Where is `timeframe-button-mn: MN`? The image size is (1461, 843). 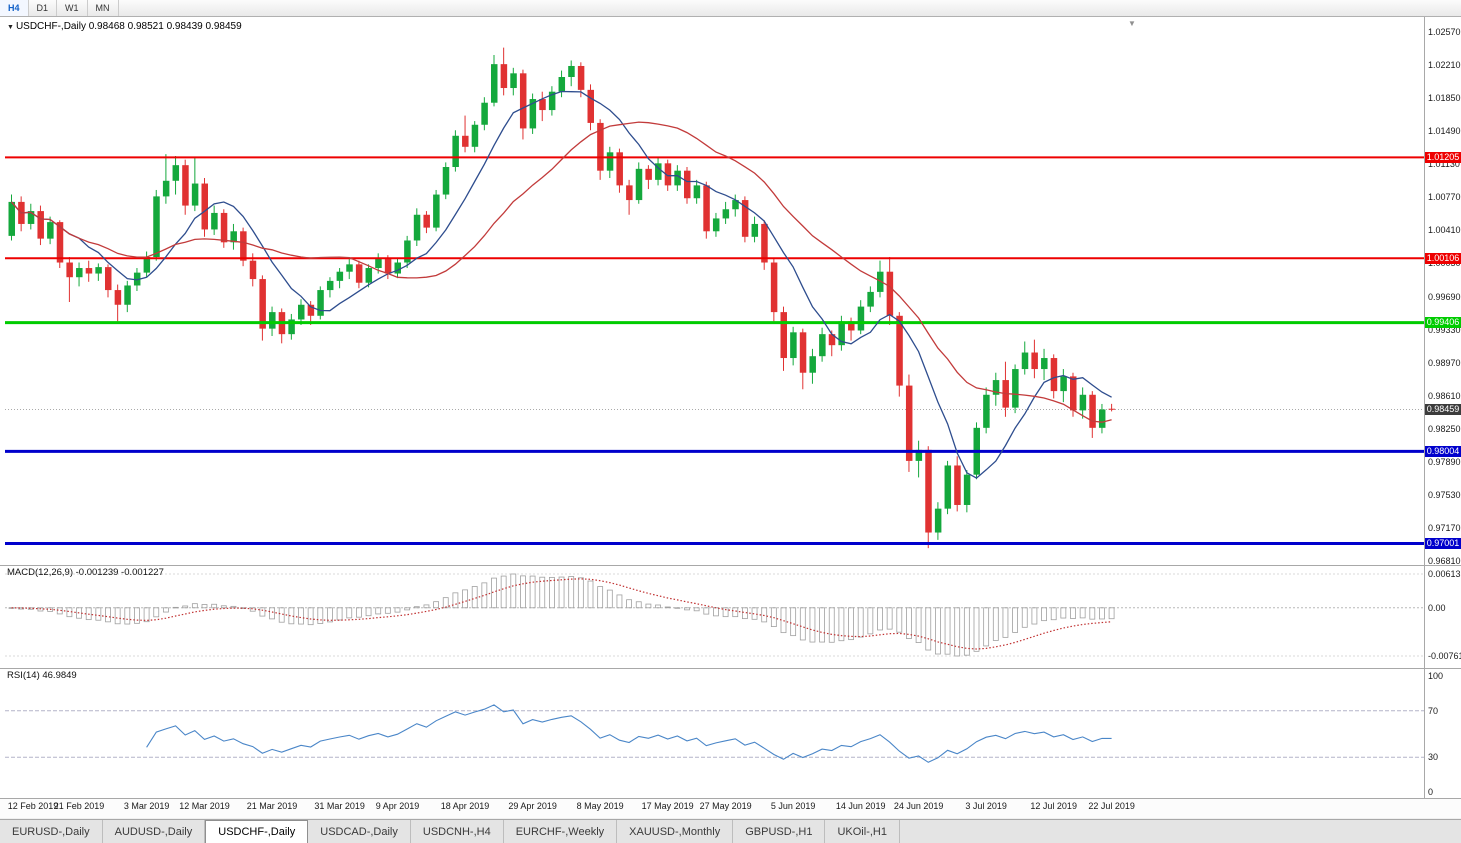
timeframe-button-mn: MN is located at coordinates (103, 8).